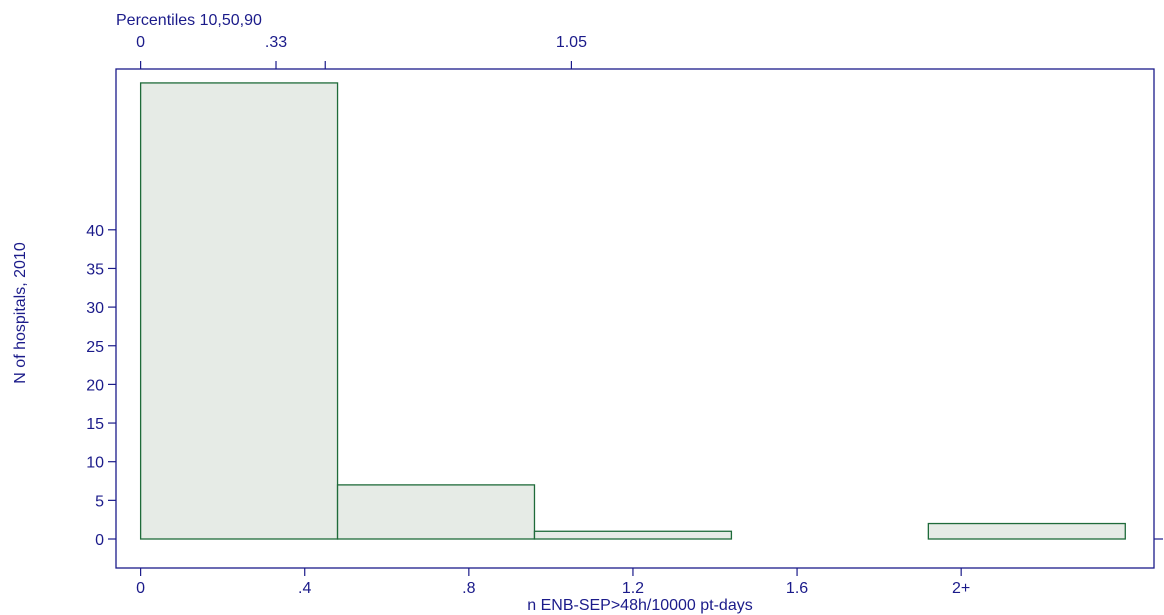 The height and width of the screenshot is (615, 1164). Describe the element at coordinates (95, 269) in the screenshot. I see `y-tick-label: 35` at that location.